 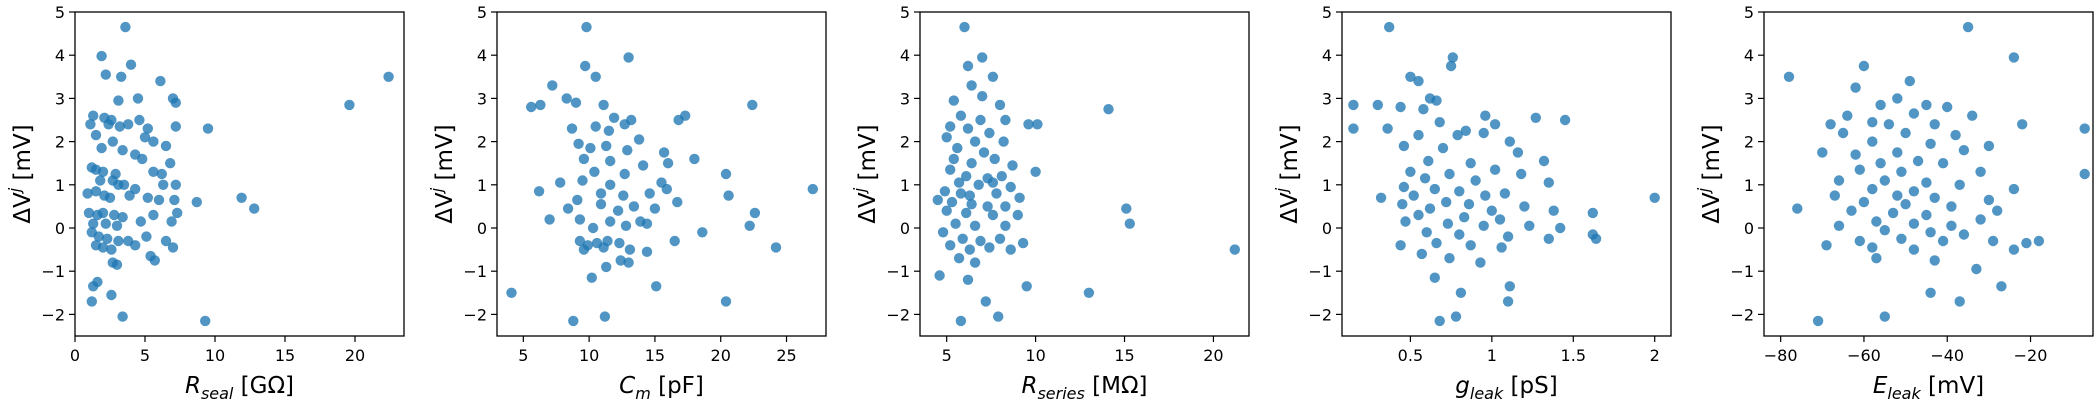 What do you see at coordinates (1506, 386) in the screenshot?
I see `x-axis-label: gleak [pS]` at bounding box center [1506, 386].